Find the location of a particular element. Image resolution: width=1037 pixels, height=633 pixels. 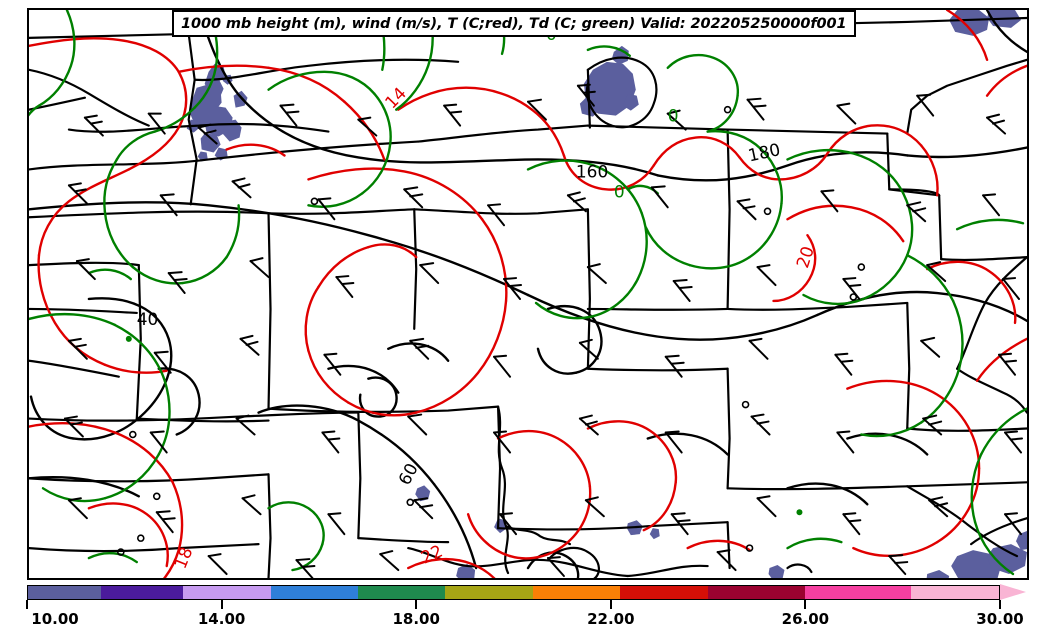

colorbar-tick-label: 30.00 is located at coordinates (1000, 619).